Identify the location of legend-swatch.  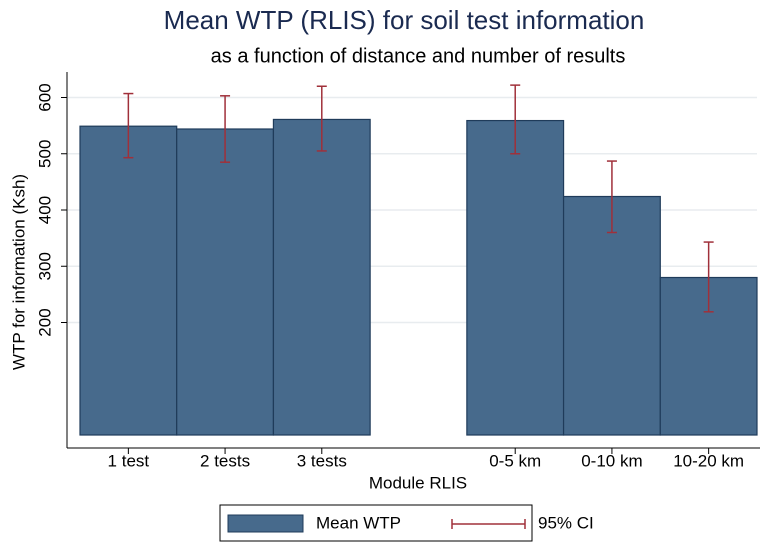
(265, 523).